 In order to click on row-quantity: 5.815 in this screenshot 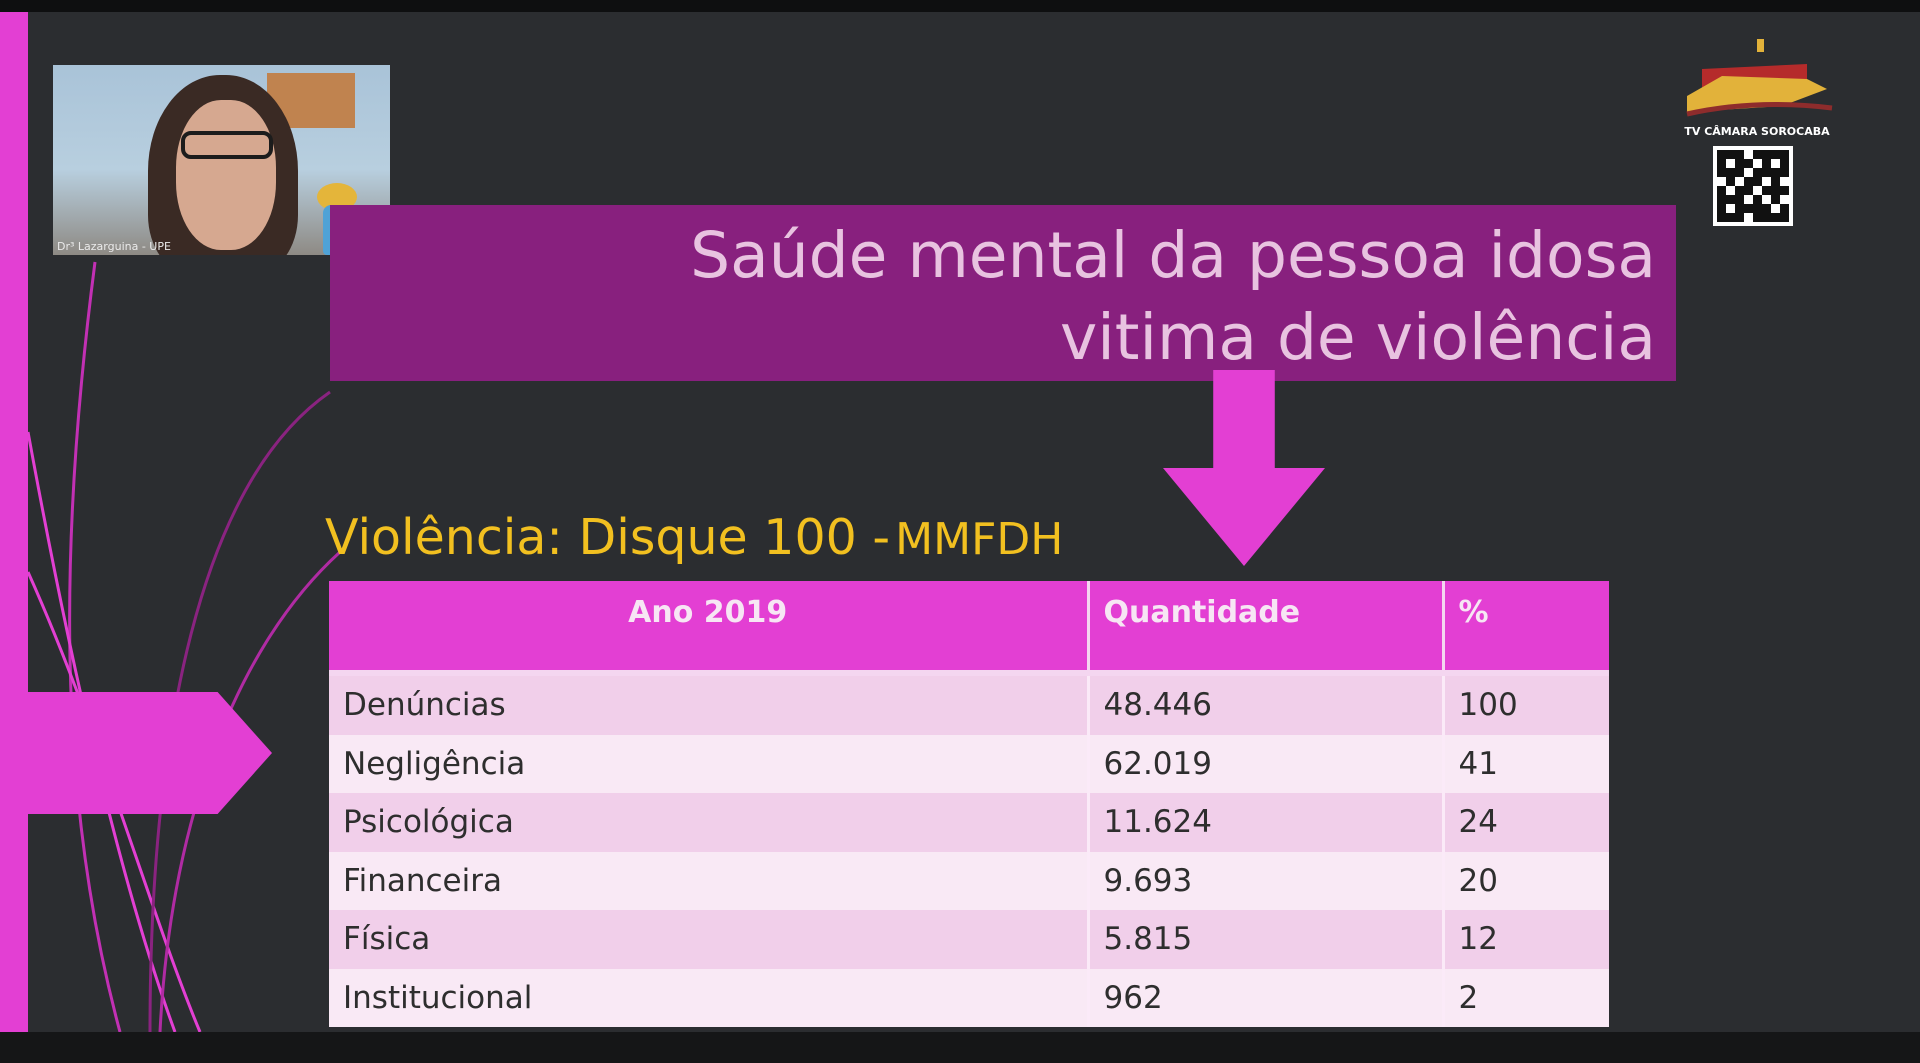, I will do `click(1266, 939)`.